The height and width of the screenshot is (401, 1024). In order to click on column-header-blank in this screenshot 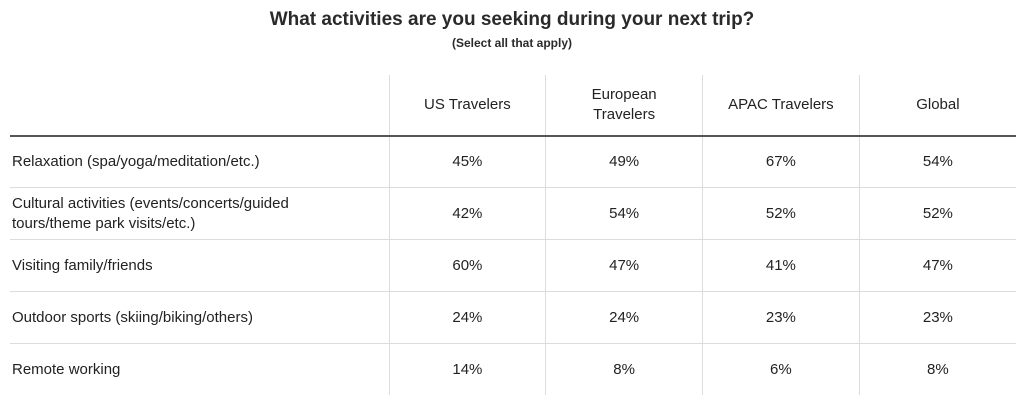, I will do `click(199, 106)`.